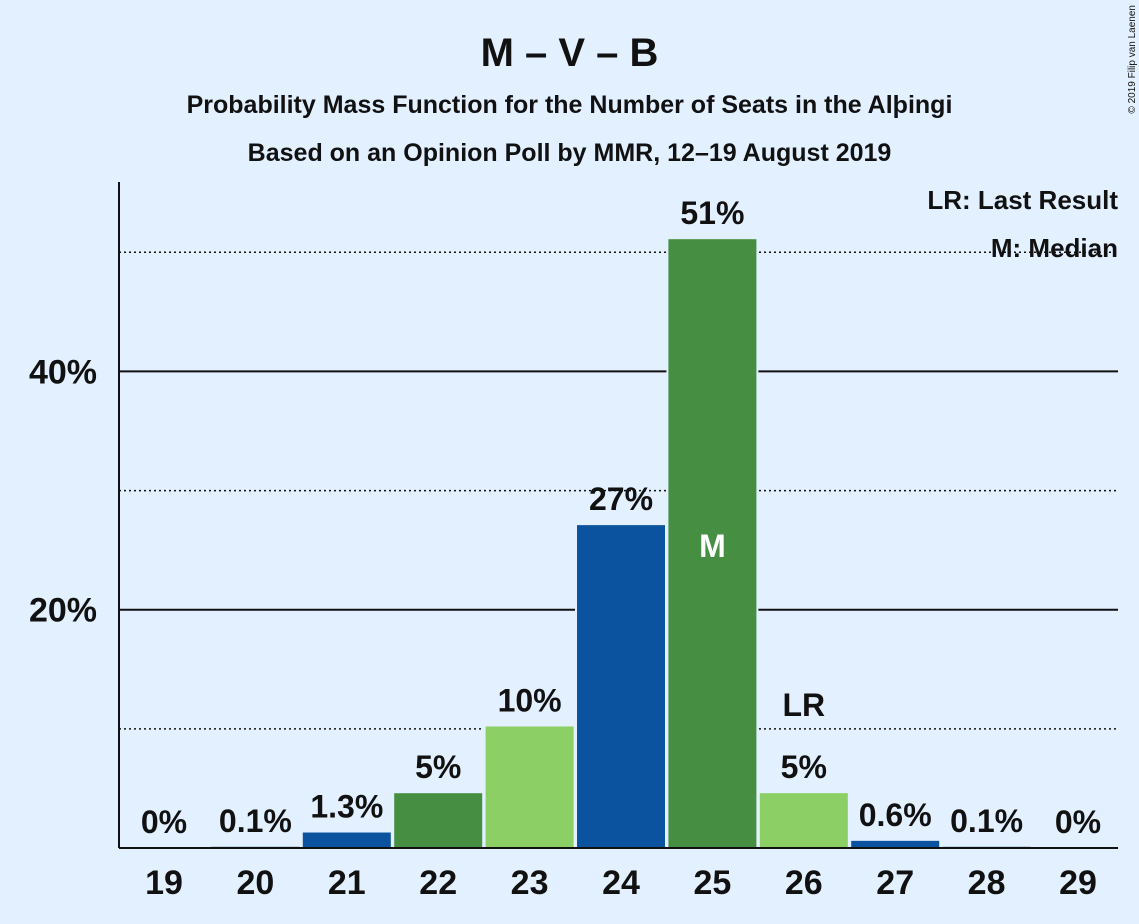 This screenshot has height=924, width=1139. I want to click on value-label: 51%, so click(712, 213).